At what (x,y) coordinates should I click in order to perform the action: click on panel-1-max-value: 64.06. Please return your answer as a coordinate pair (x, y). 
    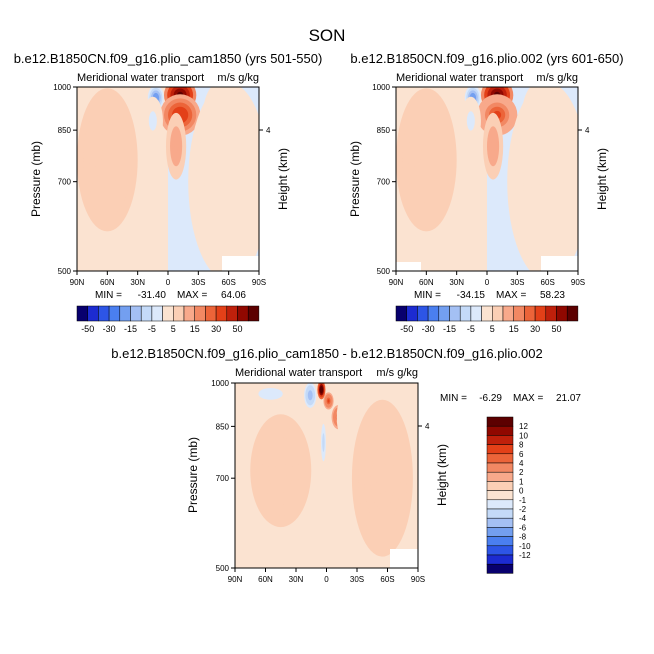
    Looking at the image, I should click on (233, 295).